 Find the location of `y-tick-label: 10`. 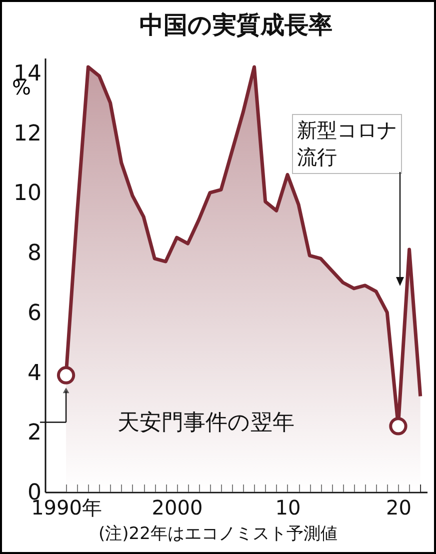

y-tick-label: 10 is located at coordinates (28, 193).